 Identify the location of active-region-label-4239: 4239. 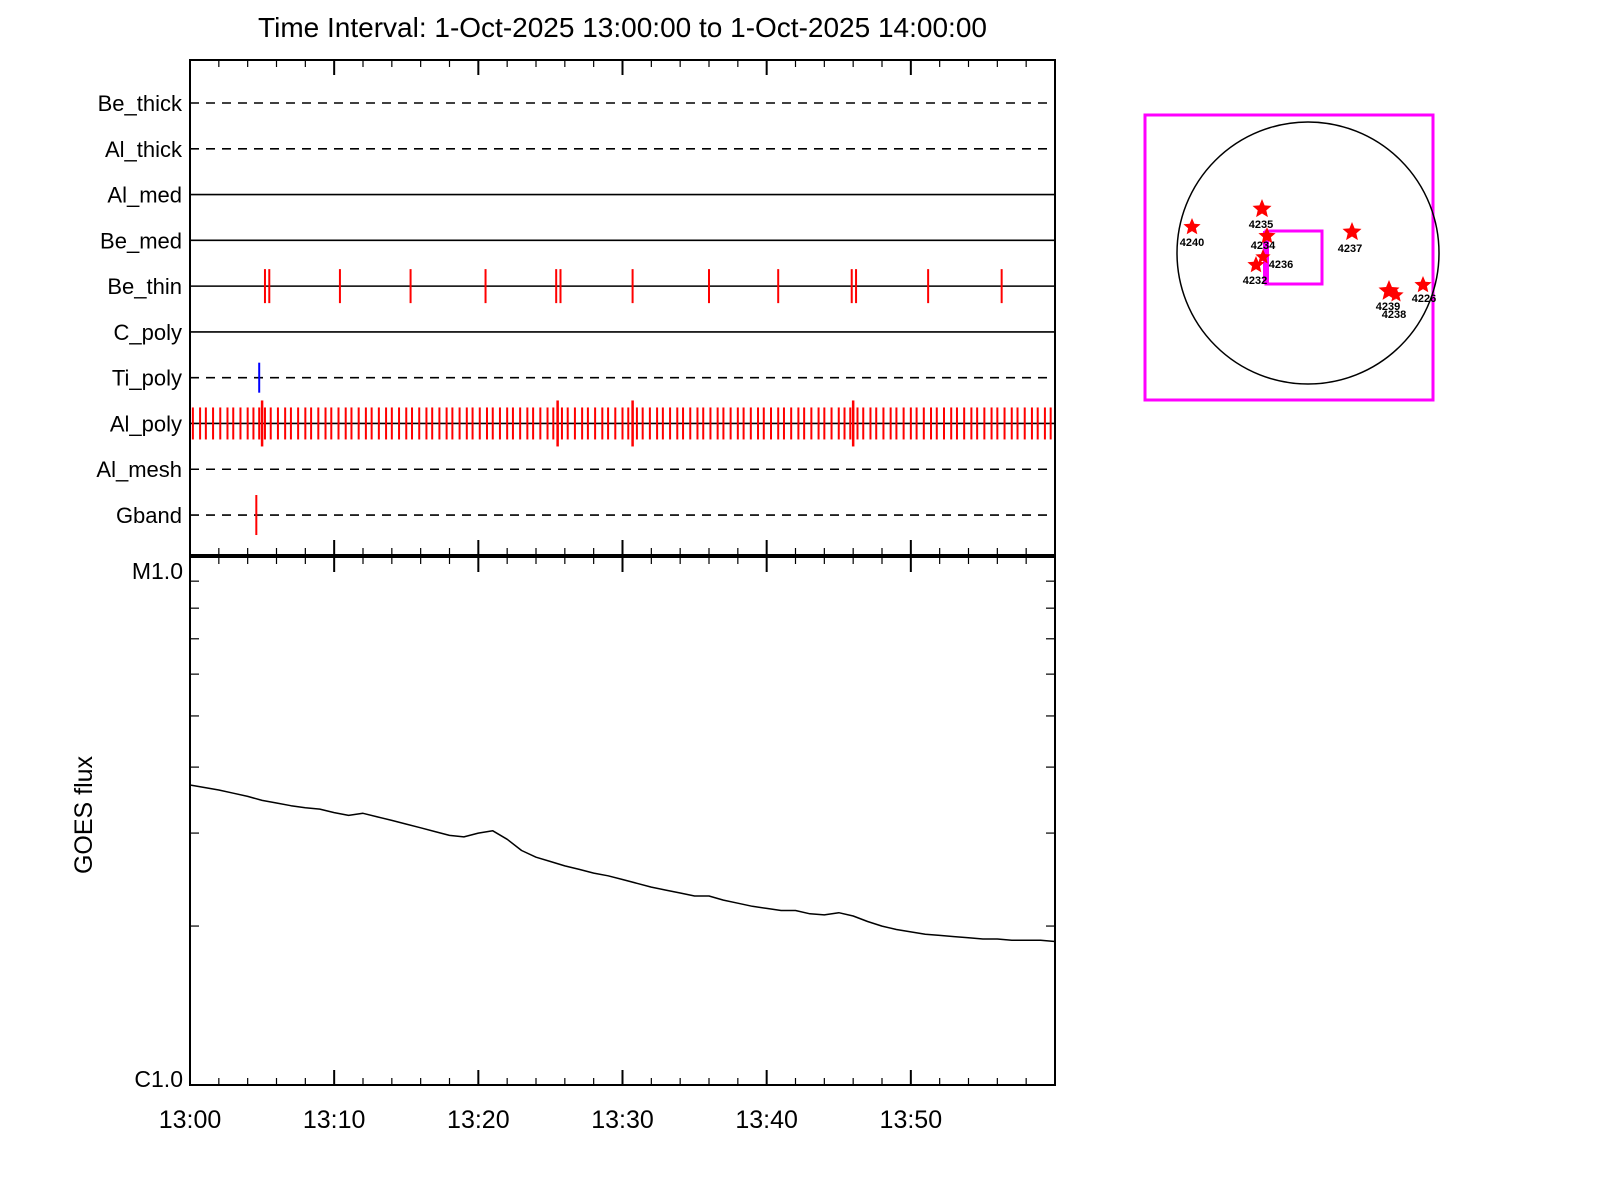
(1388, 307).